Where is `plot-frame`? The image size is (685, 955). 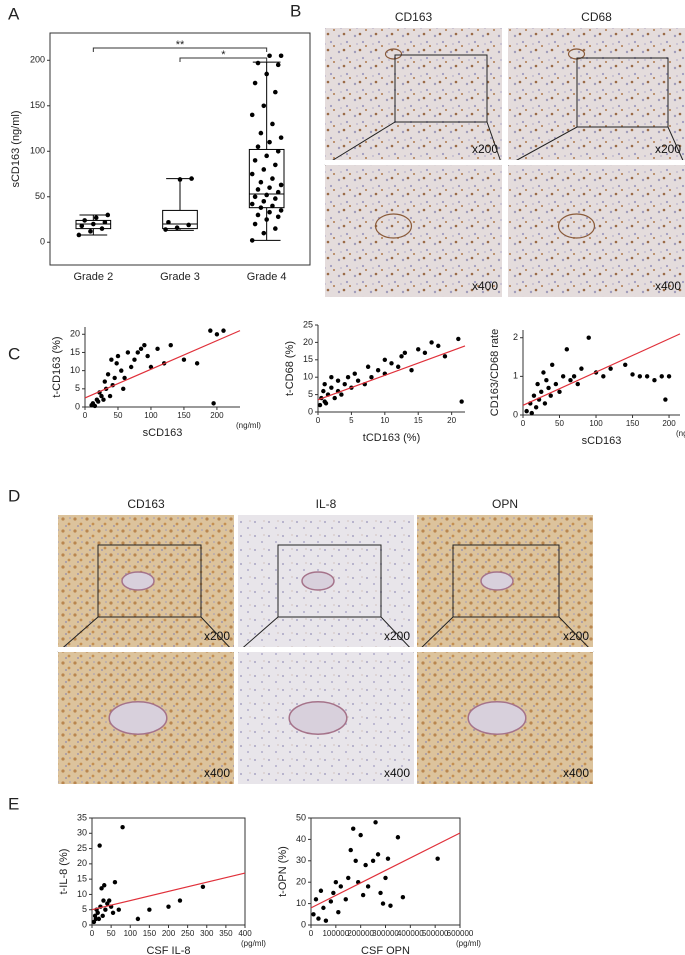
plot-frame is located at coordinates (168, 871).